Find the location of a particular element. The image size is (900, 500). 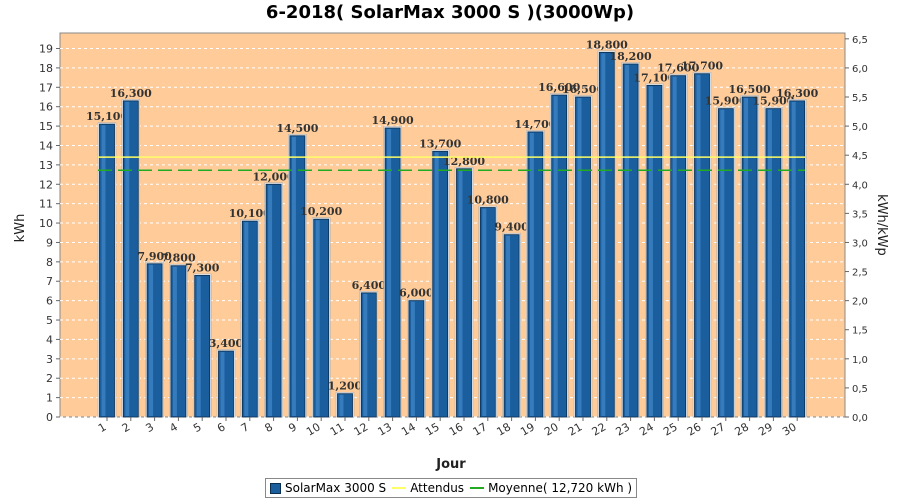

x-tick-label: 23 is located at coordinates (622, 429).